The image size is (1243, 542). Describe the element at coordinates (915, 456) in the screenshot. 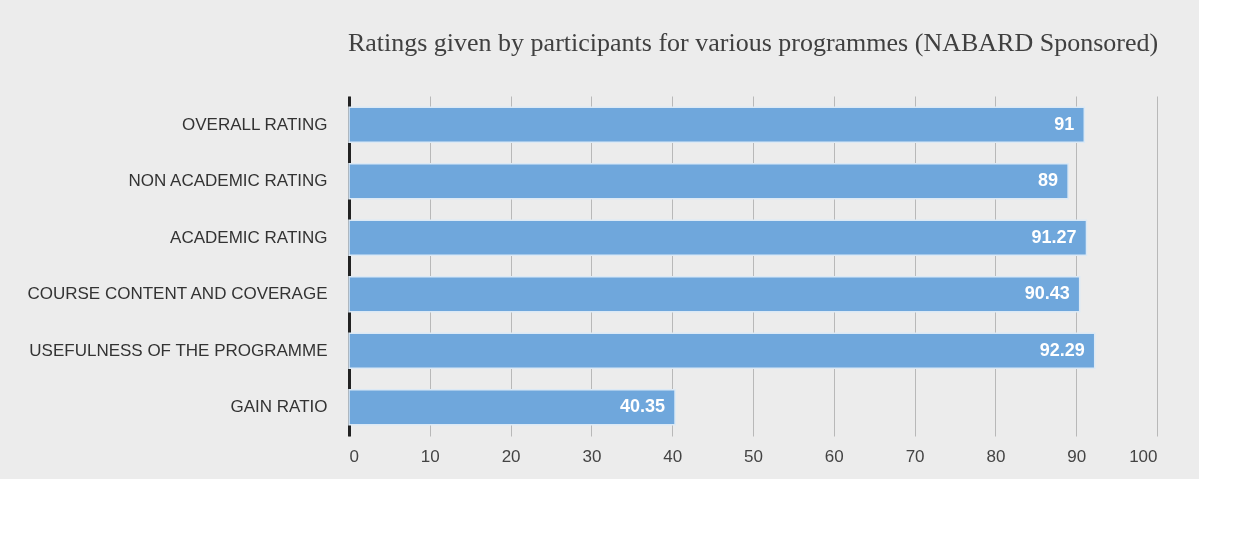

I see `x-tick-label: 70` at that location.